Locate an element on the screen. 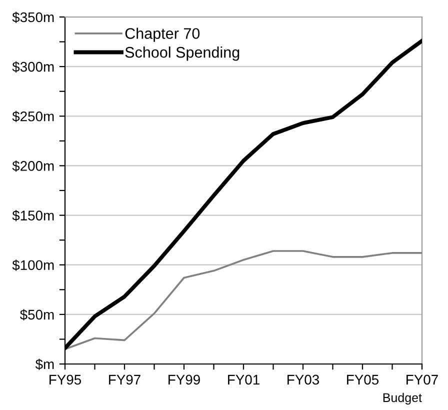 This screenshot has width=448, height=410. x-tick-label: FY97 is located at coordinates (124, 379).